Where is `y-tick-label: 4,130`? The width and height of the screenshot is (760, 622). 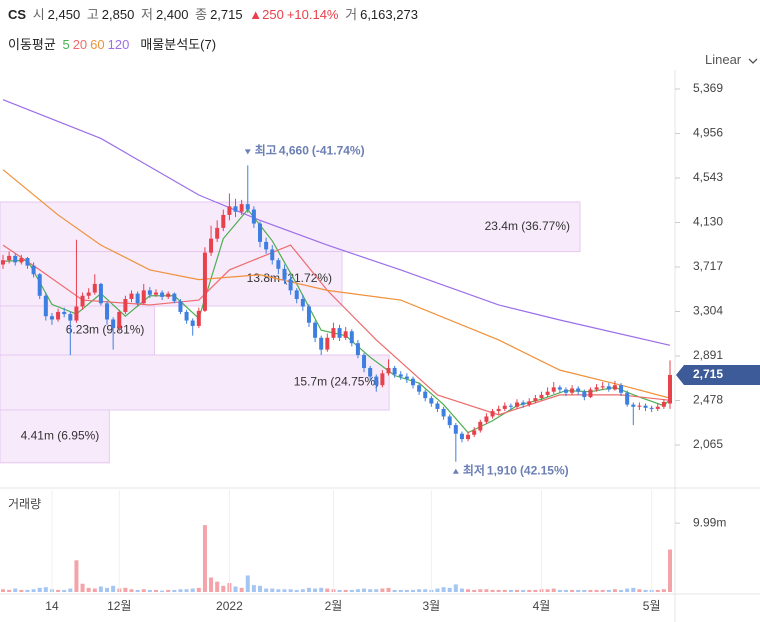
y-tick-label: 4,130 is located at coordinates (708, 222).